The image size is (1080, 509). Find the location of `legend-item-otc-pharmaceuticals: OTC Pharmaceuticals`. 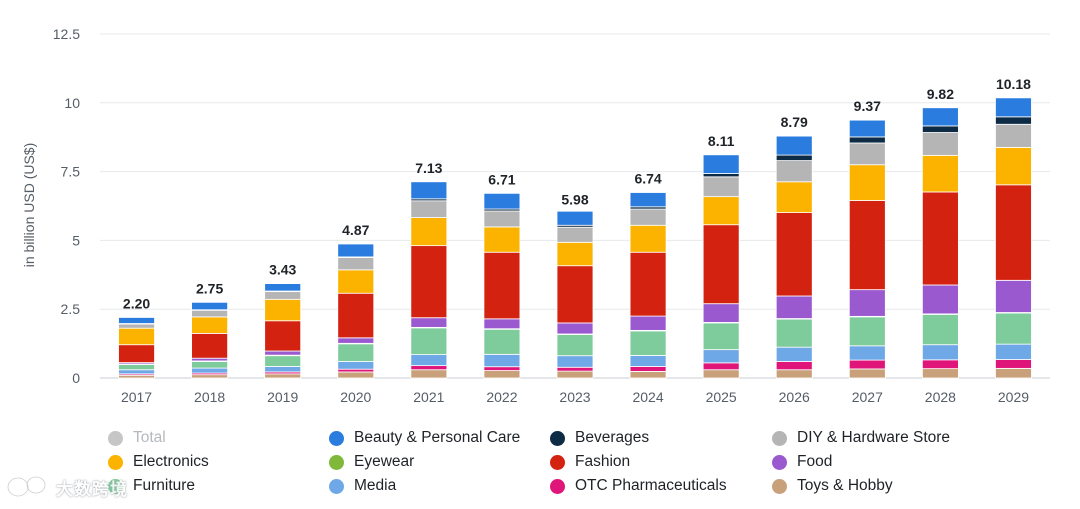

legend-item-otc-pharmaceuticals: OTC Pharmaceuticals is located at coordinates (638, 486).